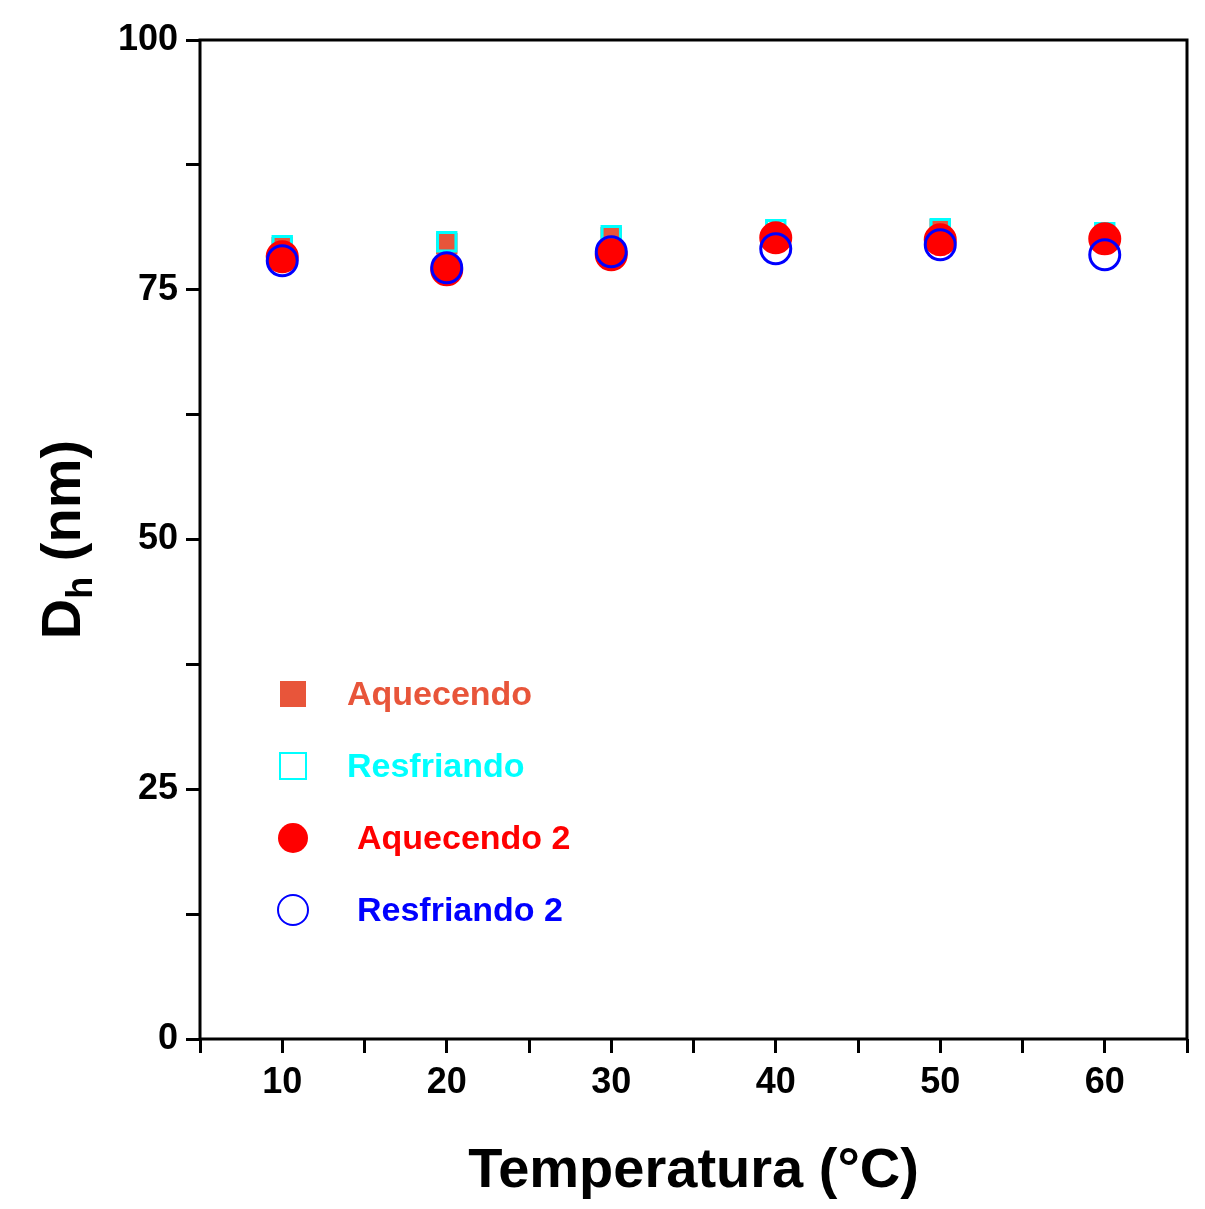  I want to click on y-axis-title: Dh (nm), so click(64, 539).